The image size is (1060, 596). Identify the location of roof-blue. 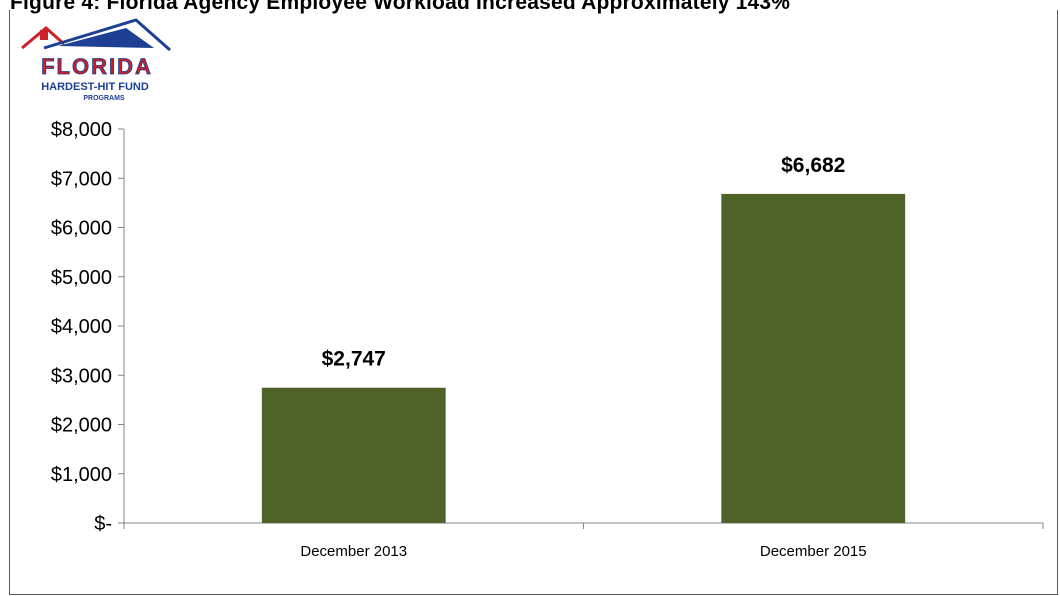
(107, 35).